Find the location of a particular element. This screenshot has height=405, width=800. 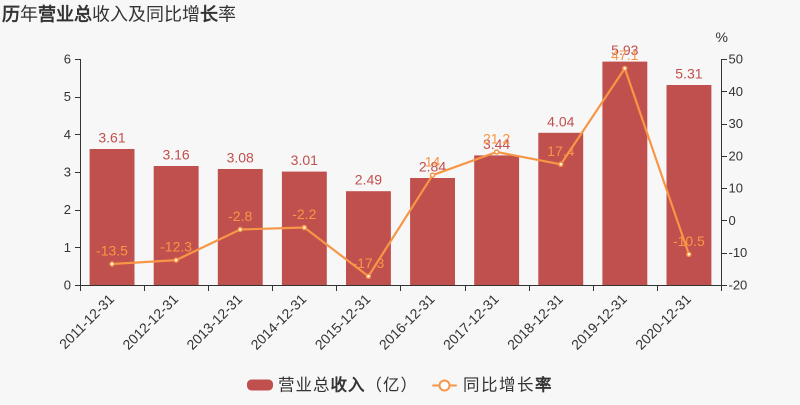

svg-text: -10.5 is located at coordinates (689, 241).